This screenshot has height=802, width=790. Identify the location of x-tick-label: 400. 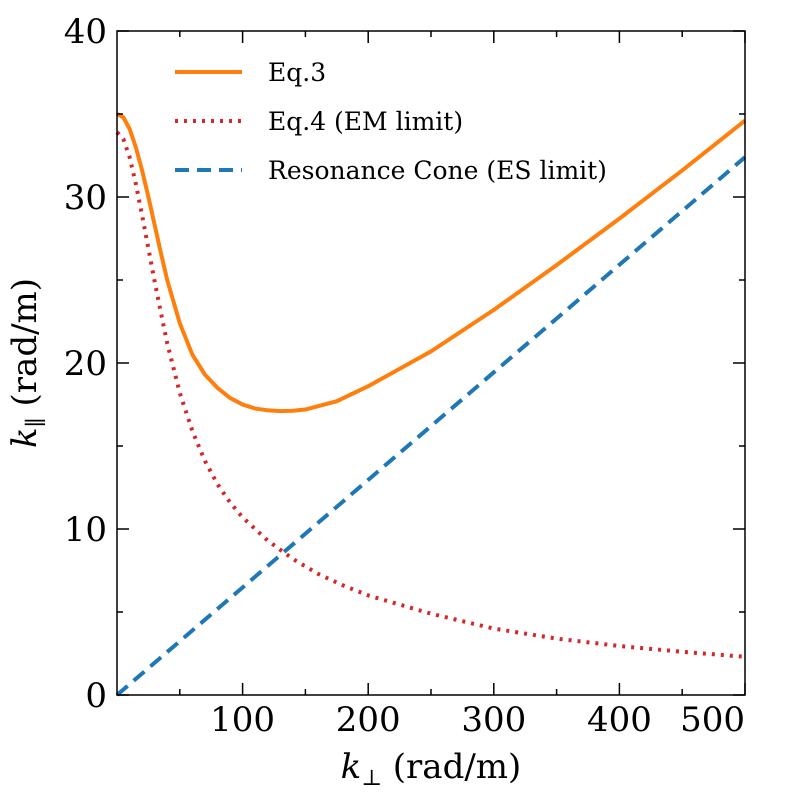
(619, 720).